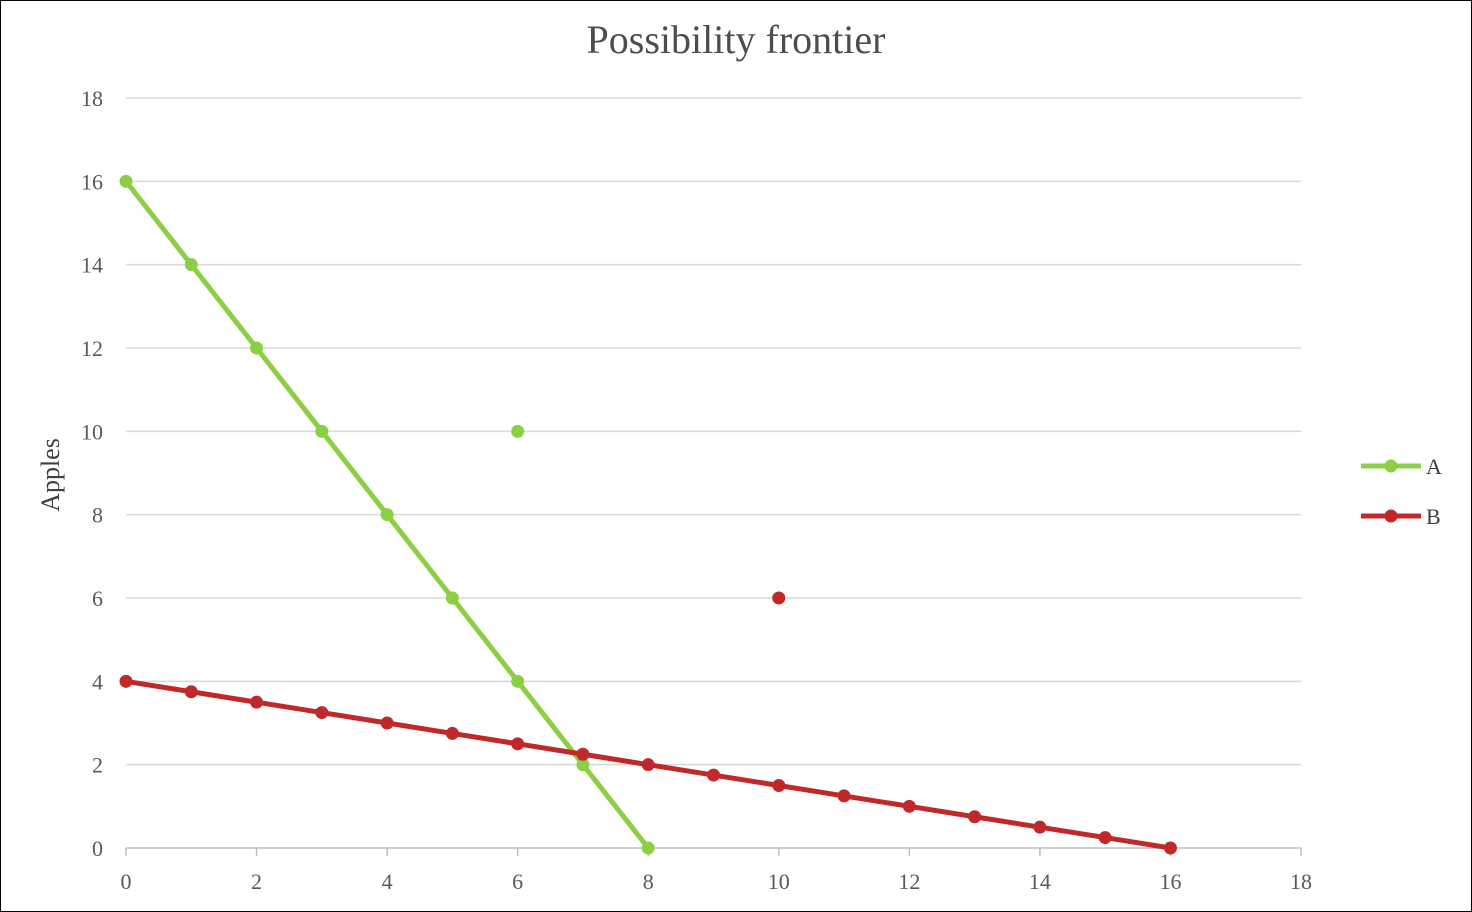  Describe the element at coordinates (1301, 881) in the screenshot. I see `x-tick-label: 18` at that location.